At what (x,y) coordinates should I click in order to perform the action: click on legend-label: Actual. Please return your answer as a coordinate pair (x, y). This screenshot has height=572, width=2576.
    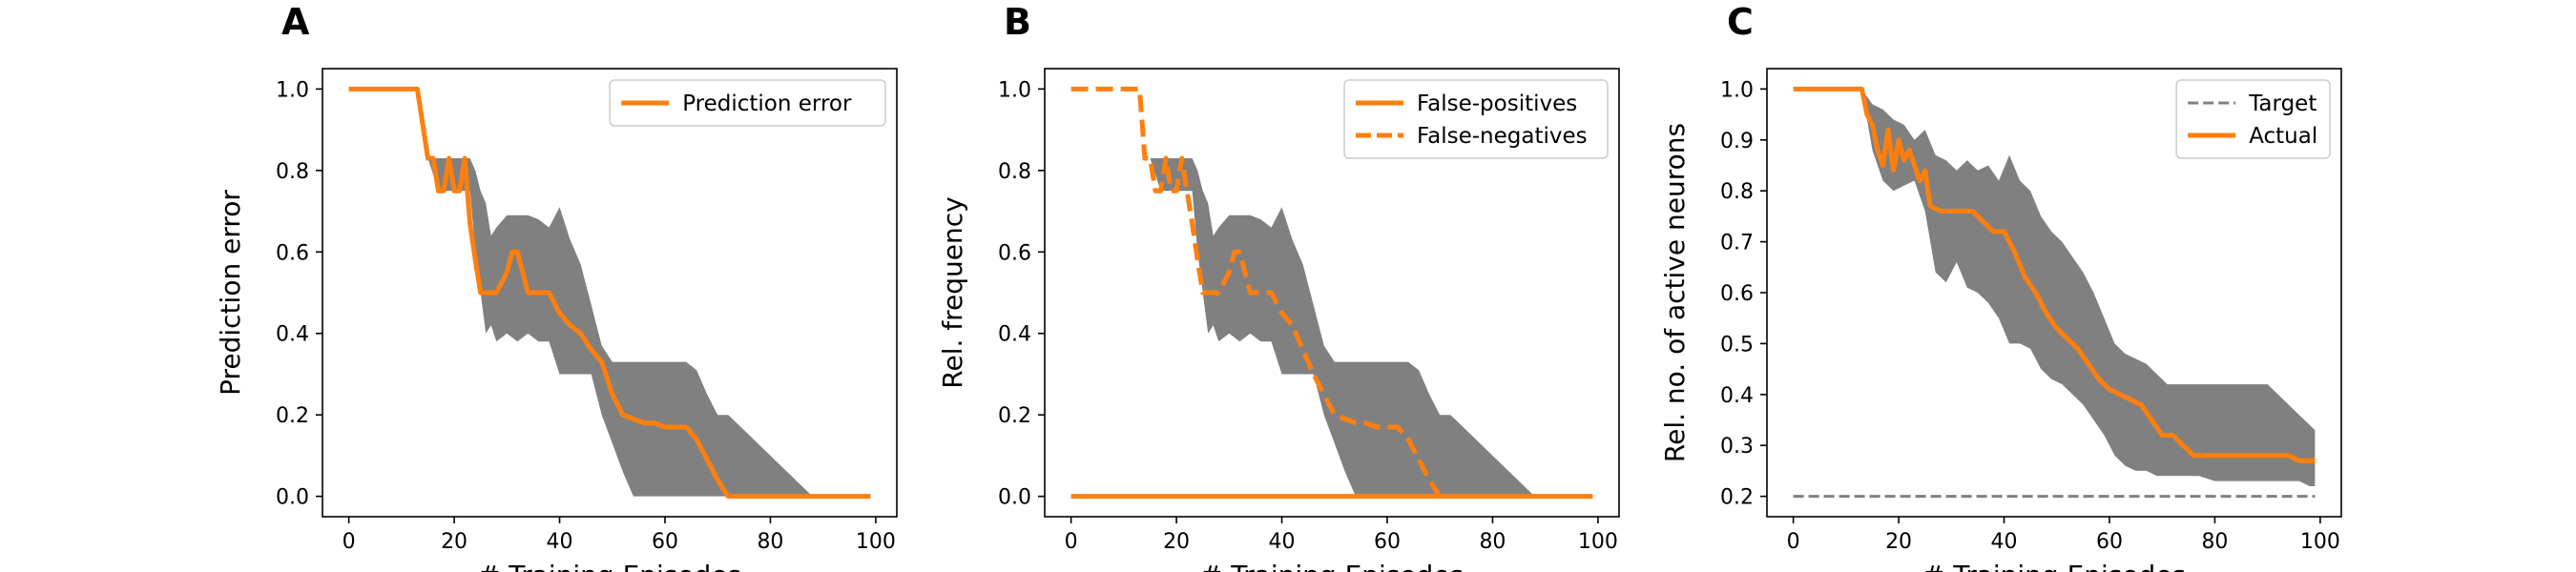
    Looking at the image, I should click on (2283, 136).